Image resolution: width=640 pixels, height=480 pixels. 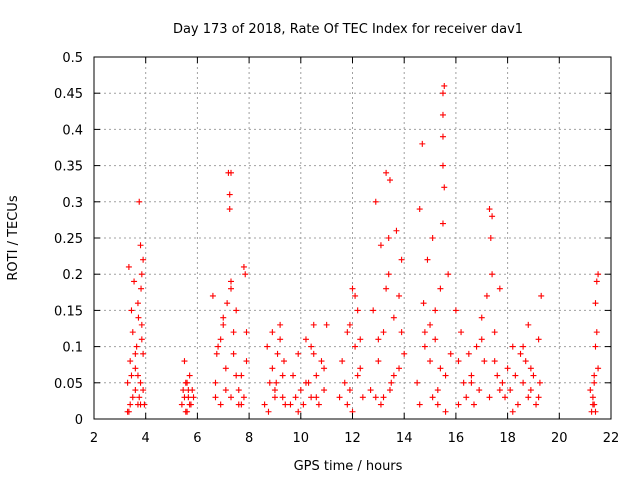 What do you see at coordinates (94, 438) in the screenshot?
I see `x-tick-label: 2` at bounding box center [94, 438].